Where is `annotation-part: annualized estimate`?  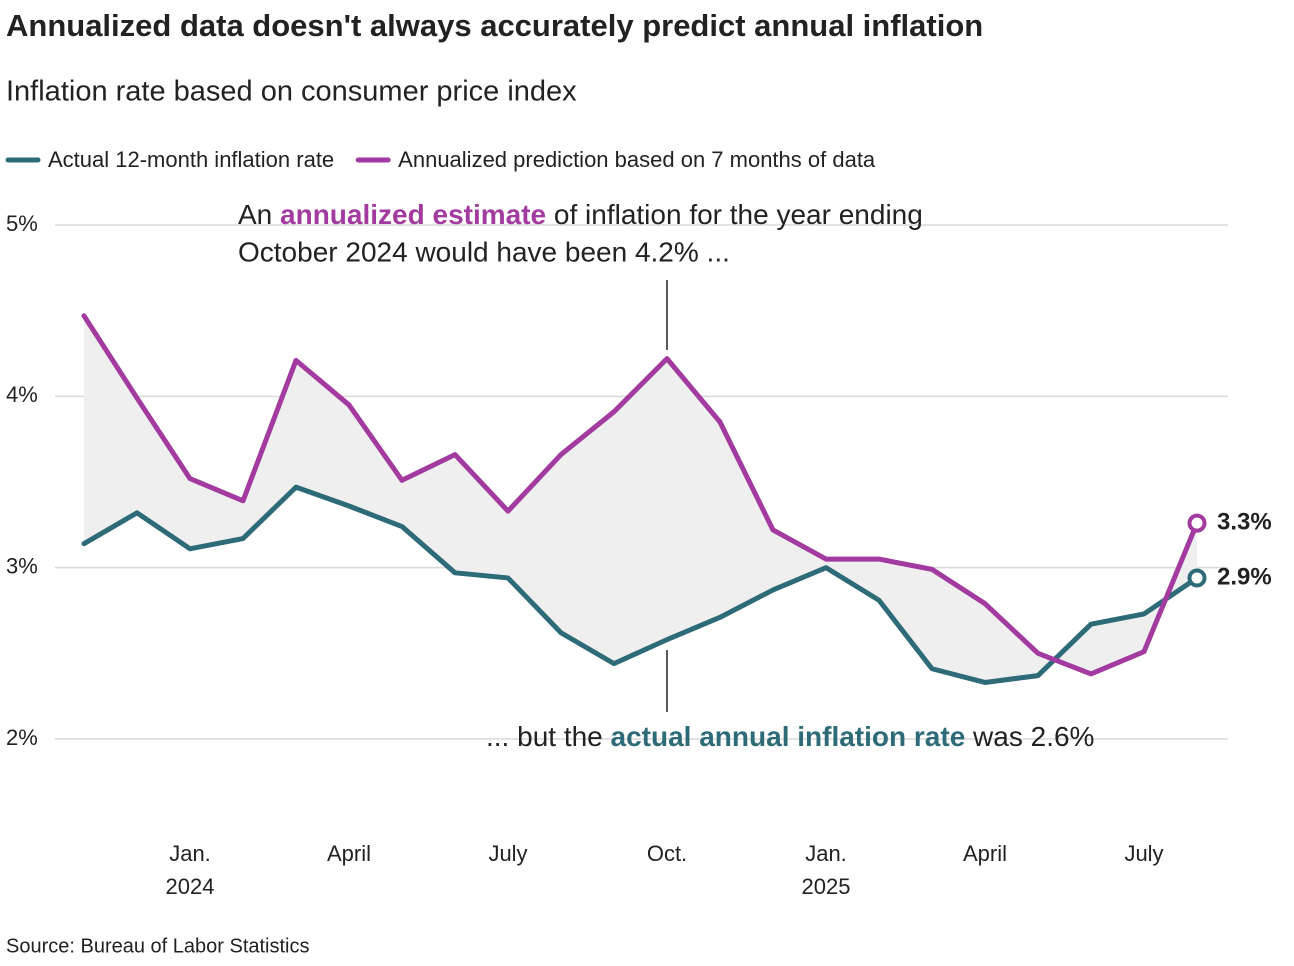
annotation-part: annualized estimate is located at coordinates (413, 214).